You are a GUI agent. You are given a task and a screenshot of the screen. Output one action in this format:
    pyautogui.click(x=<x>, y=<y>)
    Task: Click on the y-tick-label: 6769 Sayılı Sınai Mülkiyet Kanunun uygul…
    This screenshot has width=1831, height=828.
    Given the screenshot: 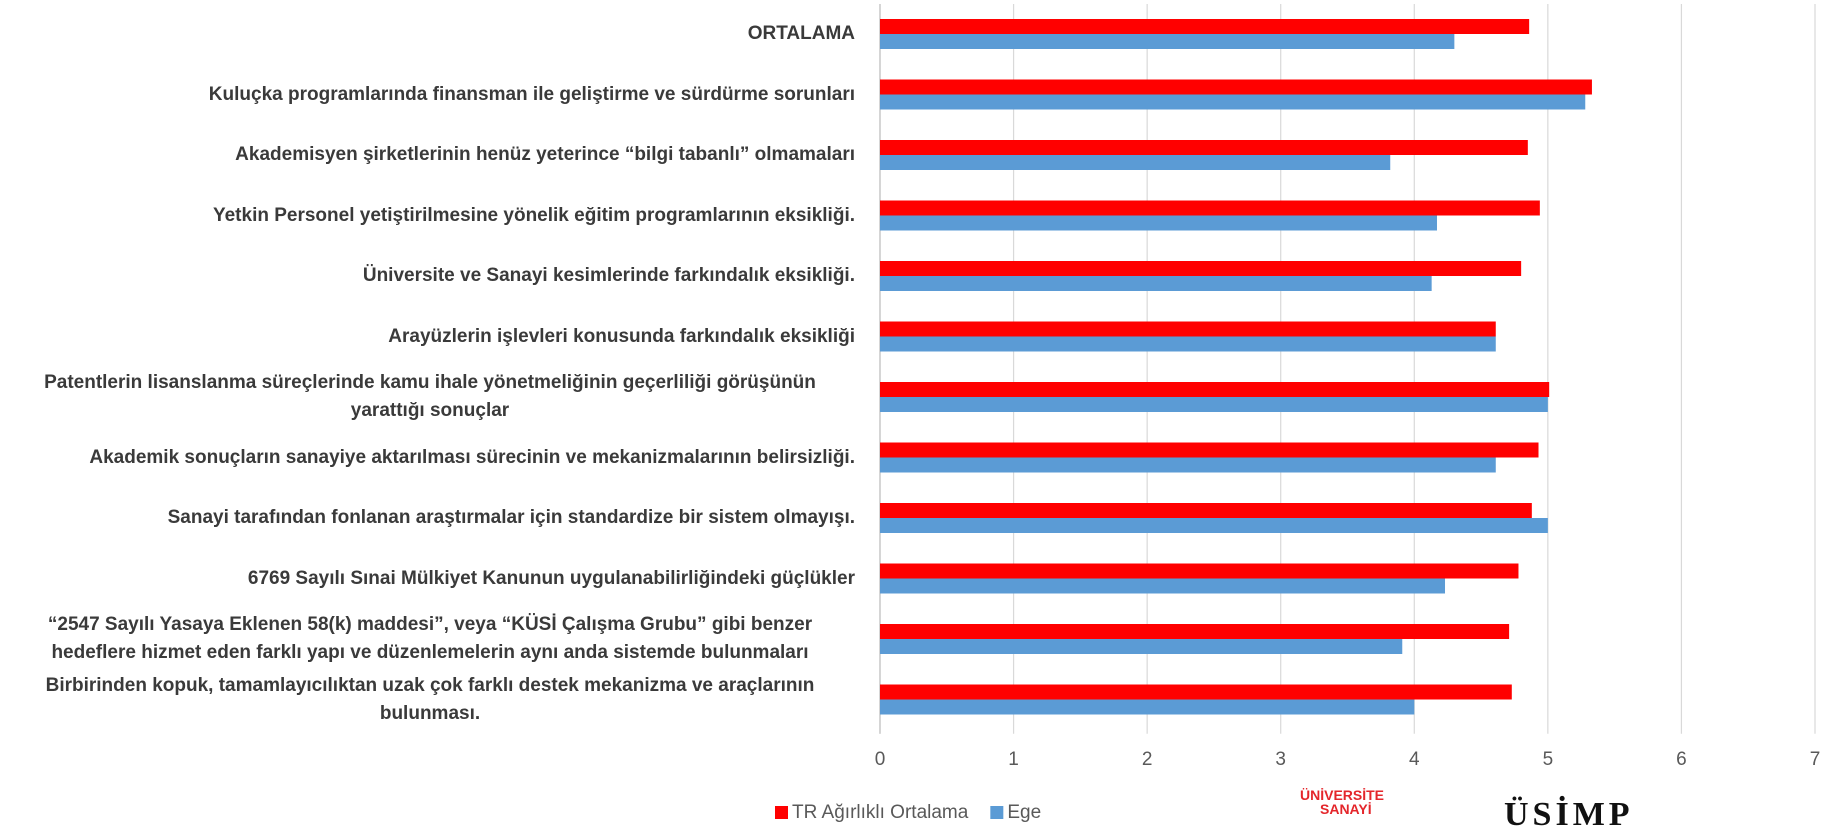 What is the action you would take?
    pyautogui.click(x=551, y=578)
    